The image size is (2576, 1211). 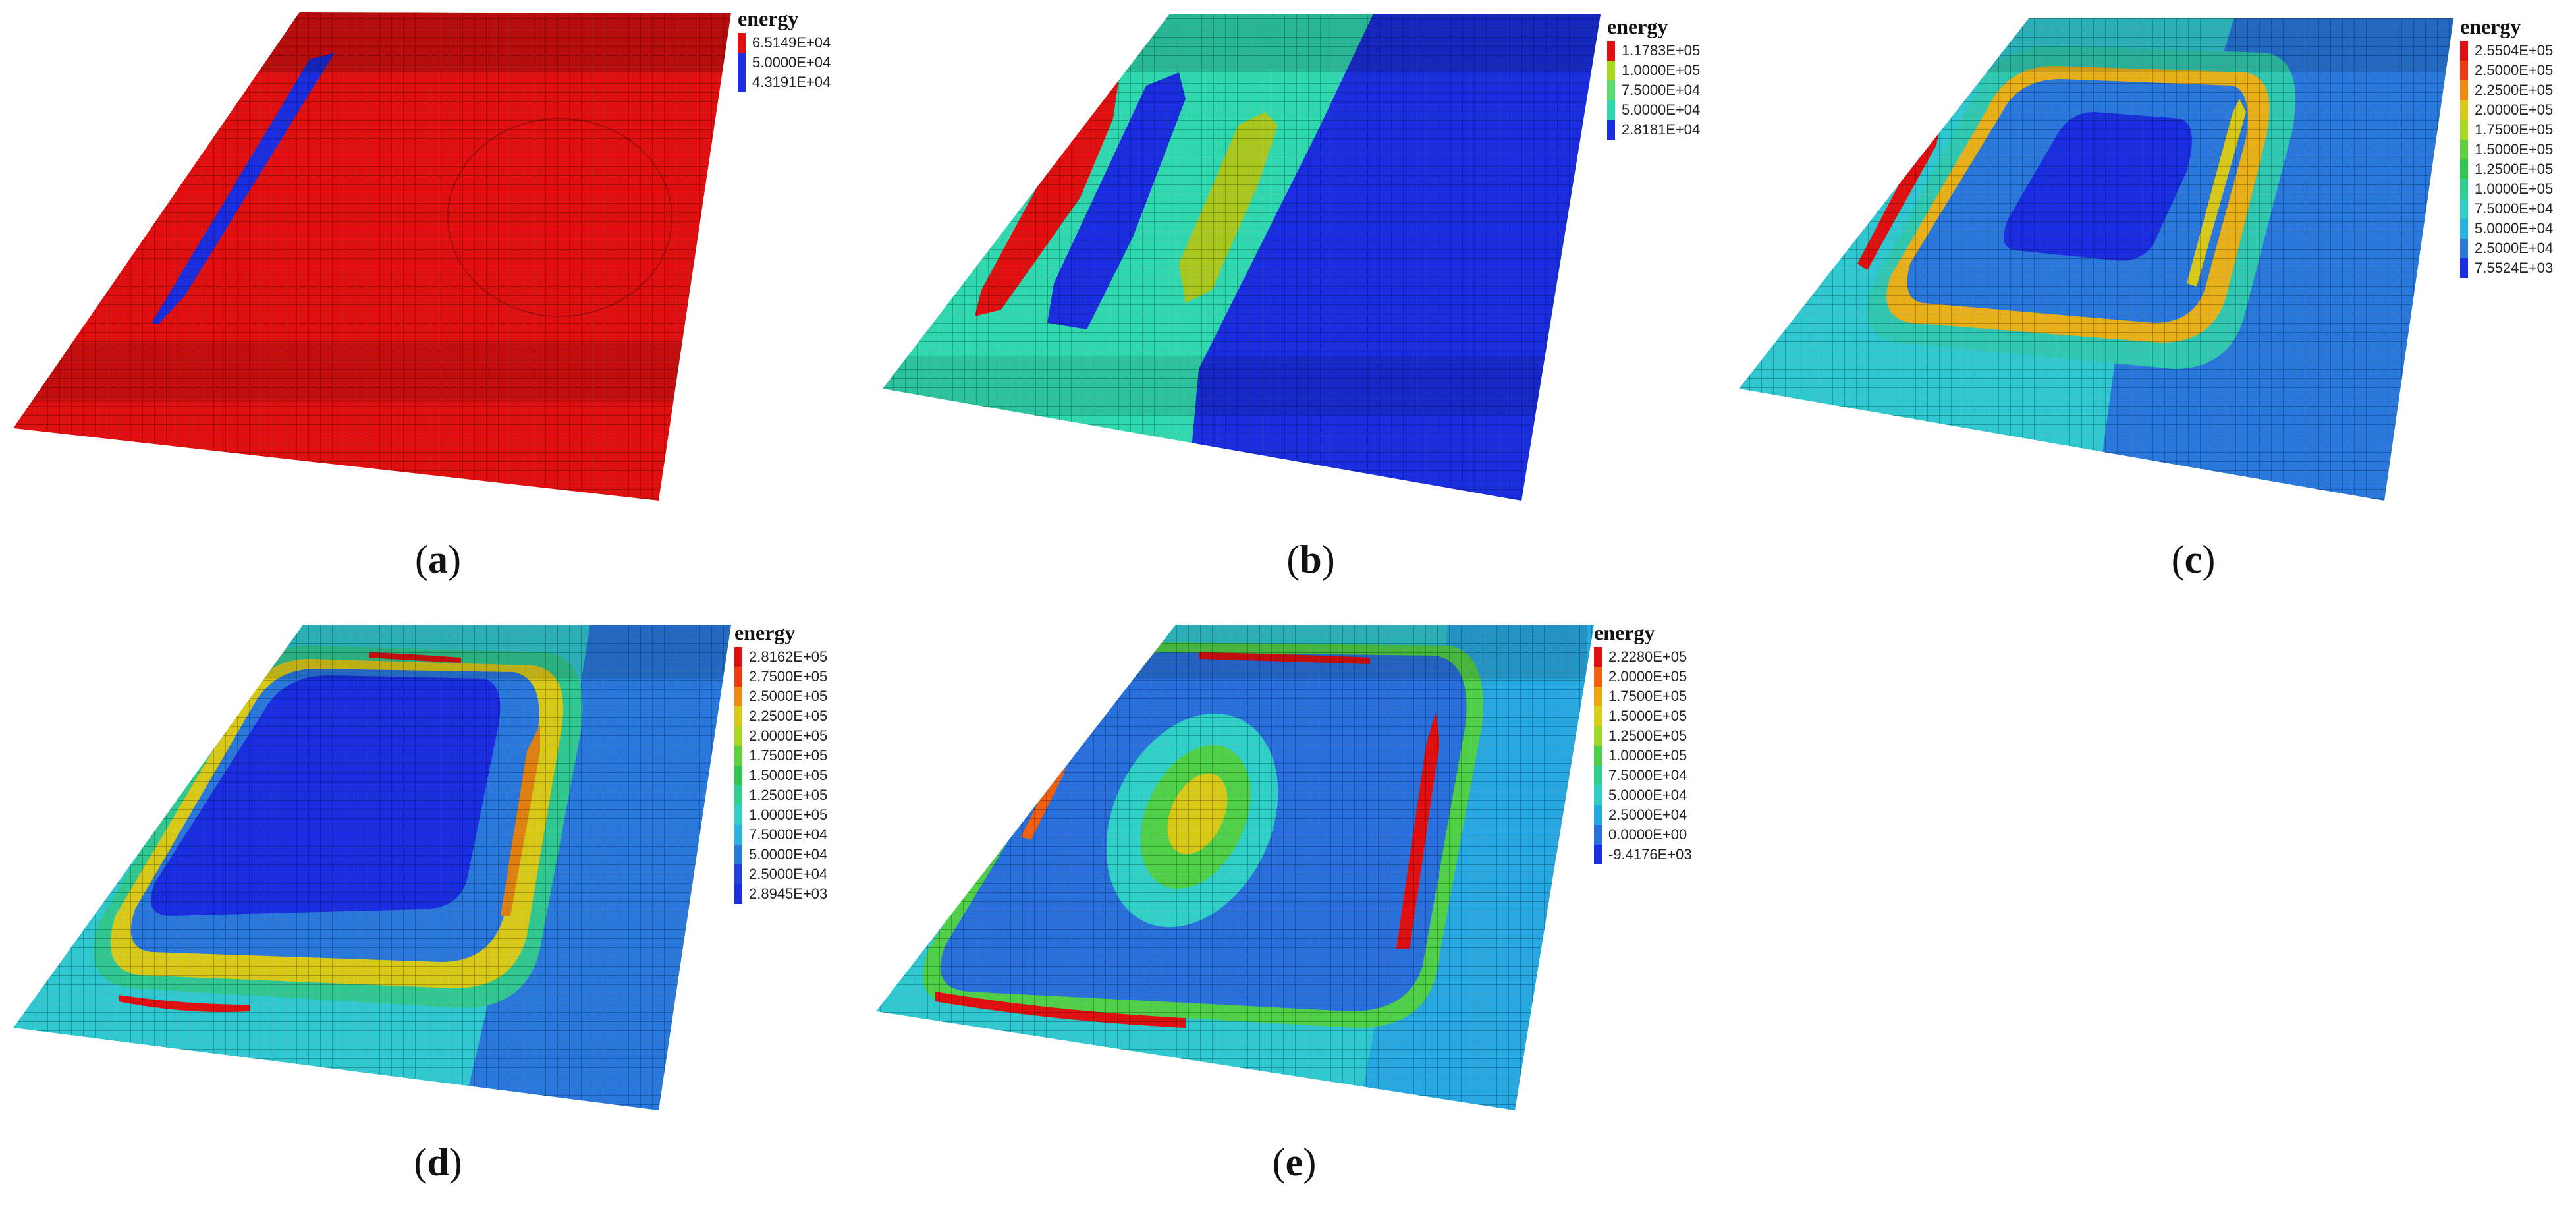 What do you see at coordinates (1679, 854) in the screenshot?
I see `legend-entry: -9.4176E+03` at bounding box center [1679, 854].